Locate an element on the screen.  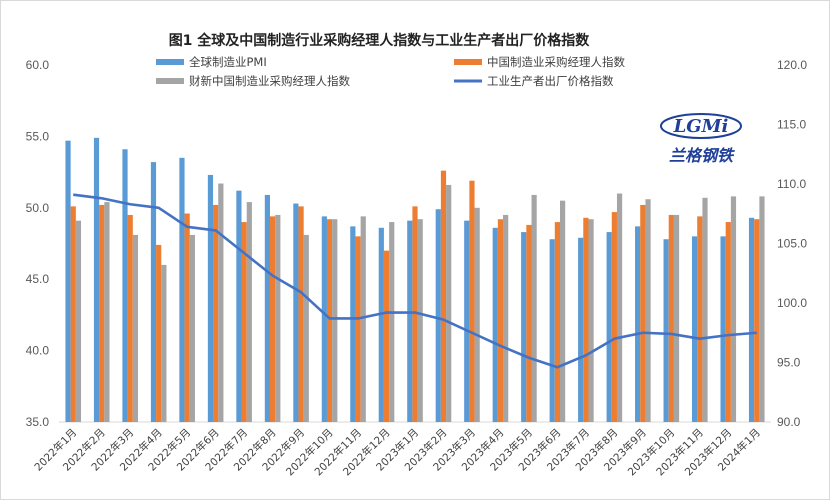
right-tick-label: 100.0 is located at coordinates (792, 303).